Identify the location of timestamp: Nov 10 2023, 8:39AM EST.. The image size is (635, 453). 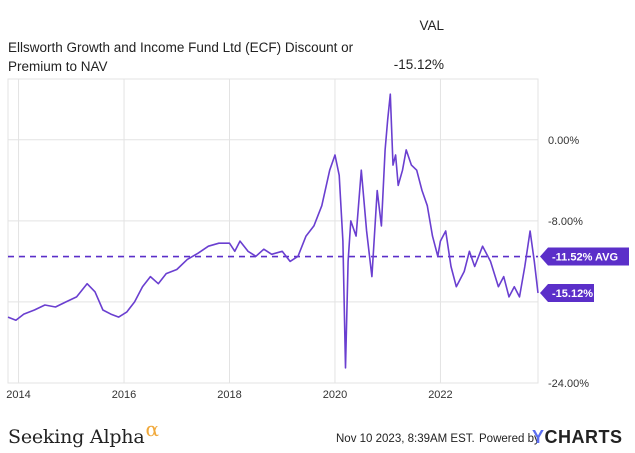
(405, 439).